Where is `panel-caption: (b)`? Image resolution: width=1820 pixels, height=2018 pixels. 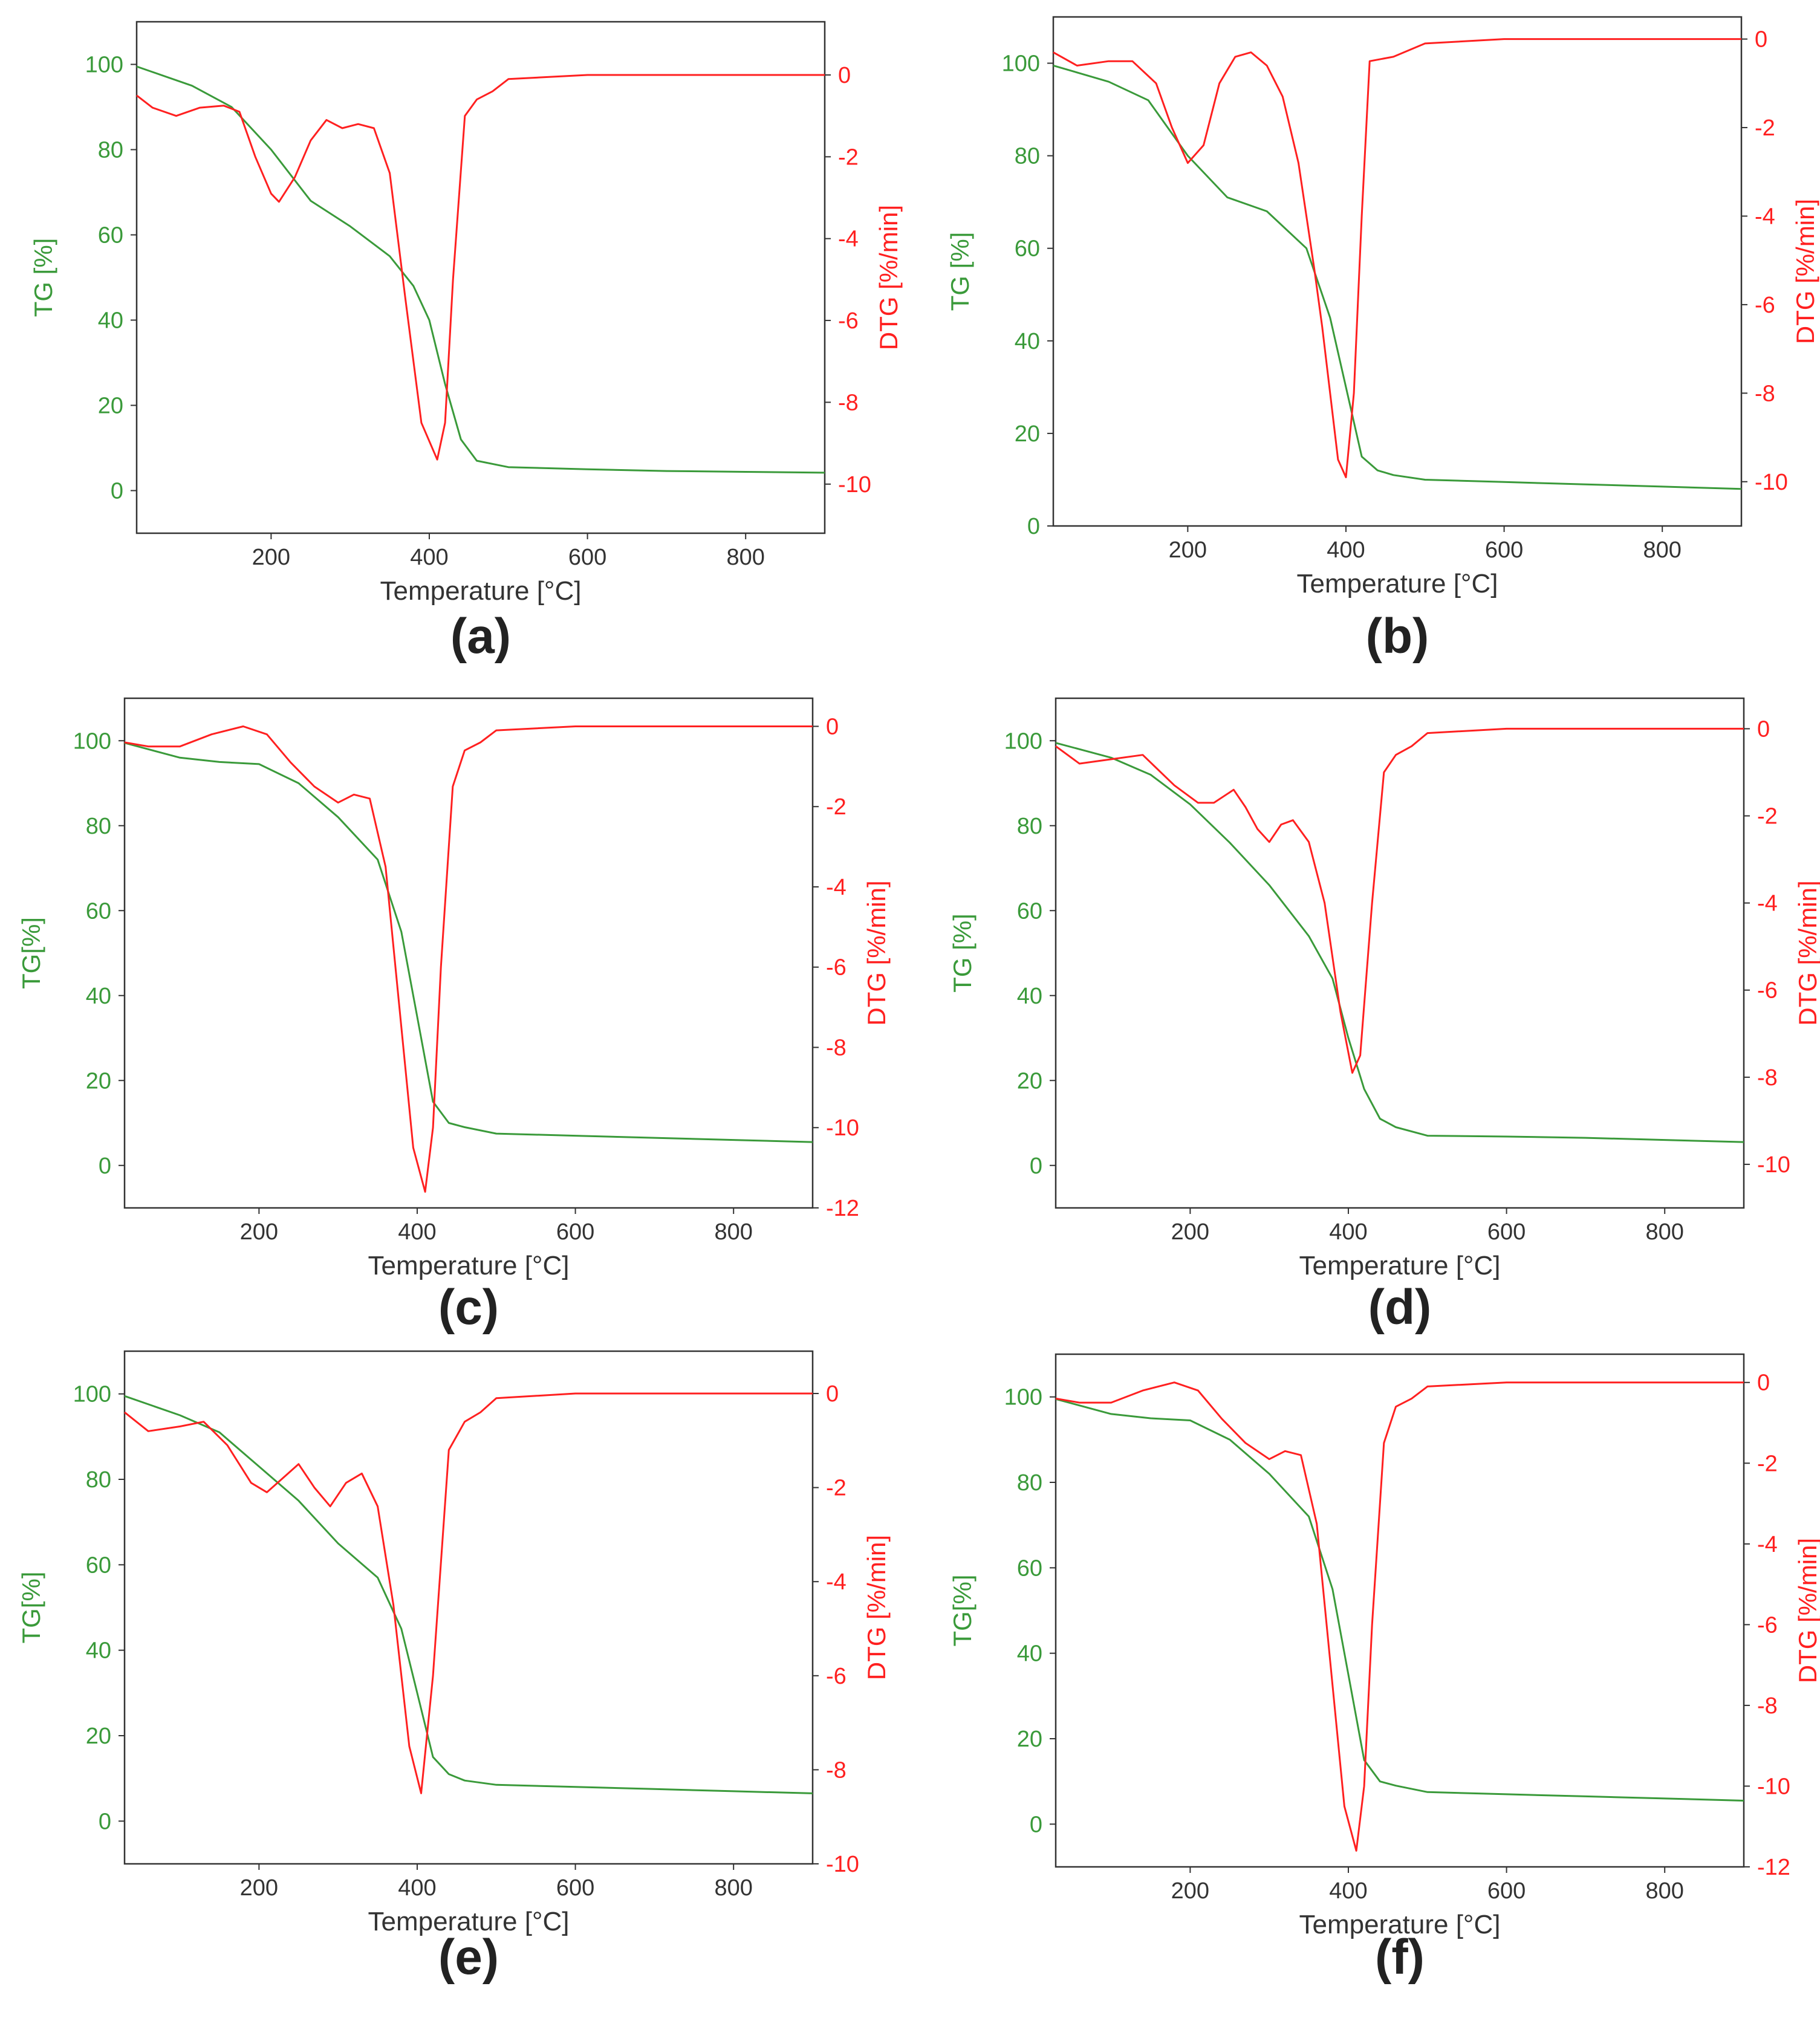 panel-caption: (b) is located at coordinates (1397, 636).